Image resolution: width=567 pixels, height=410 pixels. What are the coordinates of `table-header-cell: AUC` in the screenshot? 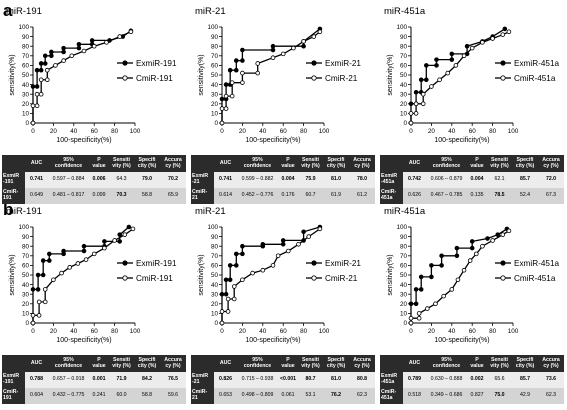 It's located at (414, 163).